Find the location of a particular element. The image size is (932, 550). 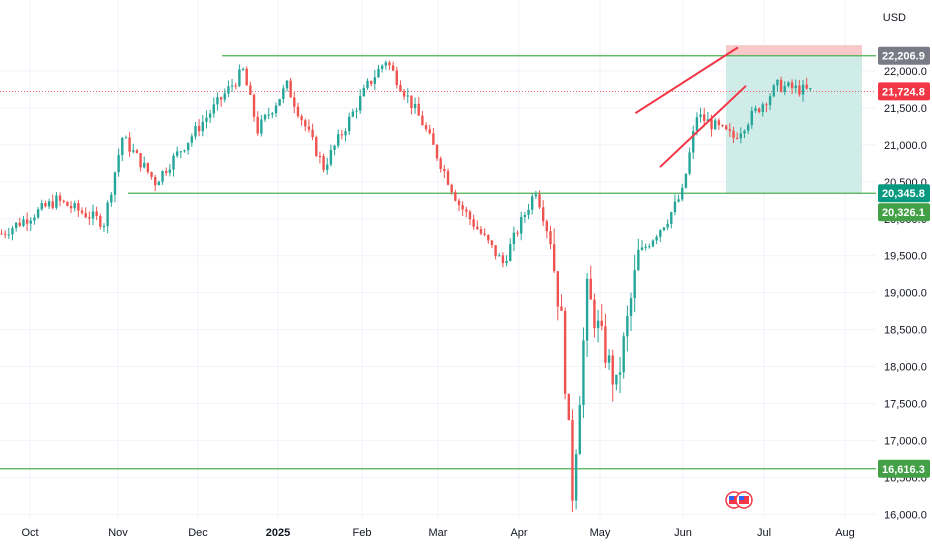

event-icons is located at coordinates (739, 500).